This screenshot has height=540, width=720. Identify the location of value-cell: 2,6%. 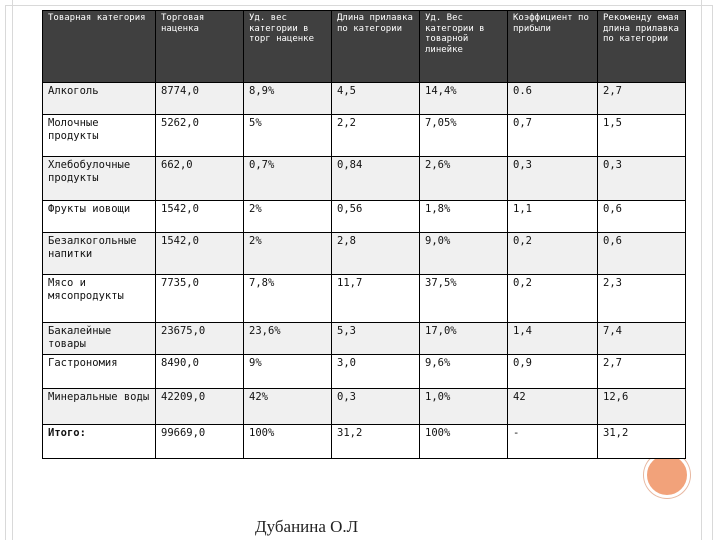
(463, 178).